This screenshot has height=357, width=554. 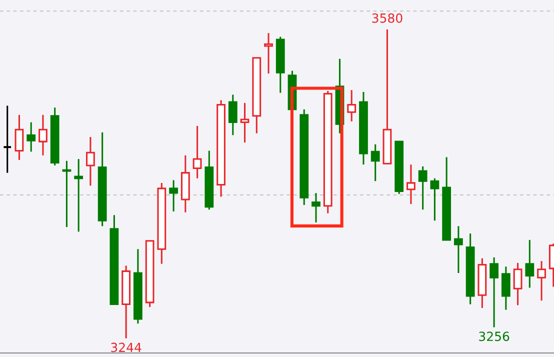 What do you see at coordinates (126, 347) in the screenshot?
I see `annotation: 3244` at bounding box center [126, 347].